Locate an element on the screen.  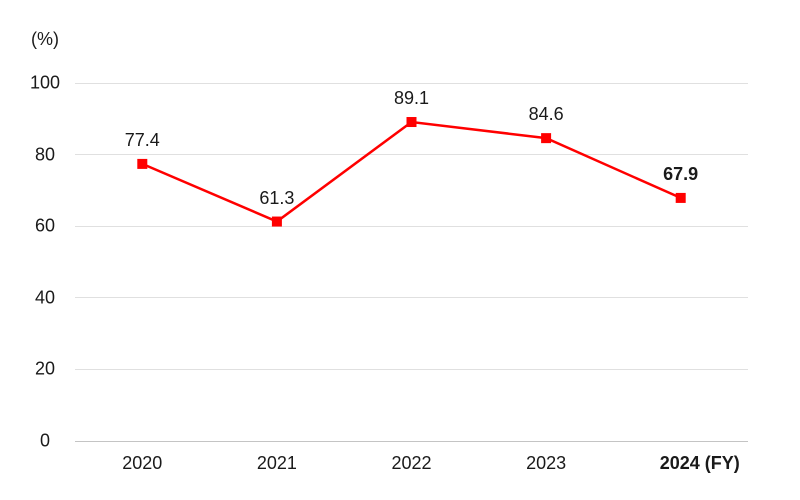
y-axis-tick-label: 0 is located at coordinates (44, 440).